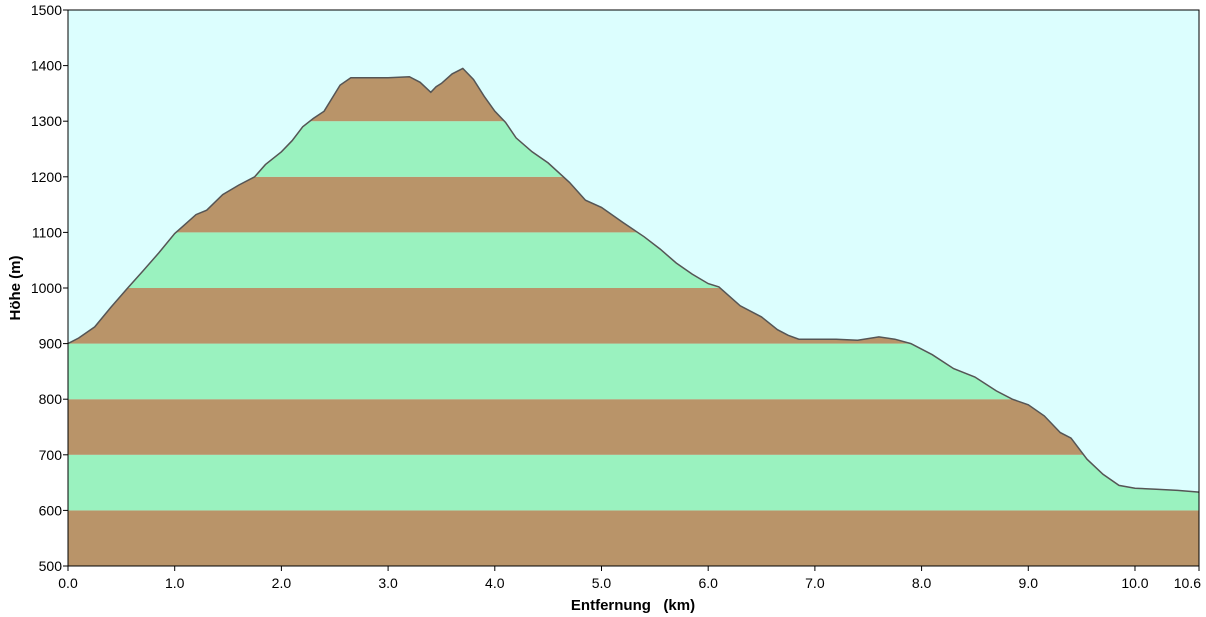 The image size is (1206, 617). I want to click on y-axis: 500 600 700 800 900 1000 1100 1200 1300 1400 1500, so click(49, 288).